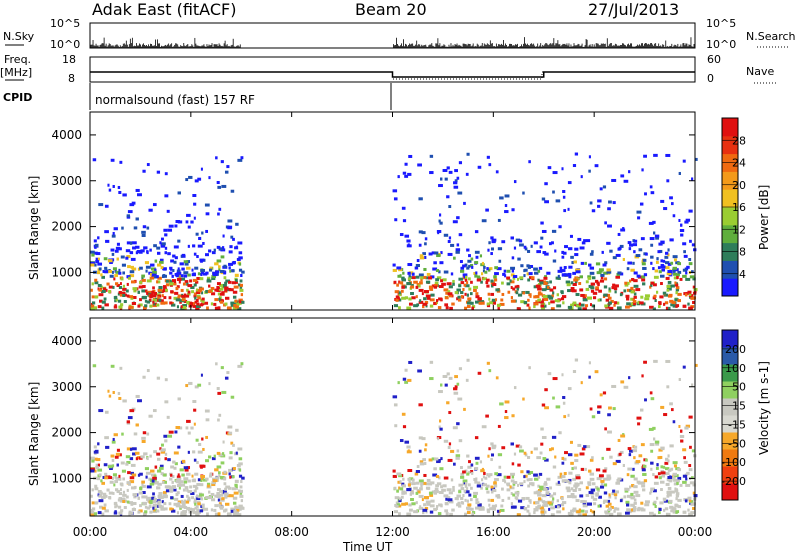  What do you see at coordinates (760, 71) in the screenshot?
I see `nave-label: Nave` at bounding box center [760, 71].